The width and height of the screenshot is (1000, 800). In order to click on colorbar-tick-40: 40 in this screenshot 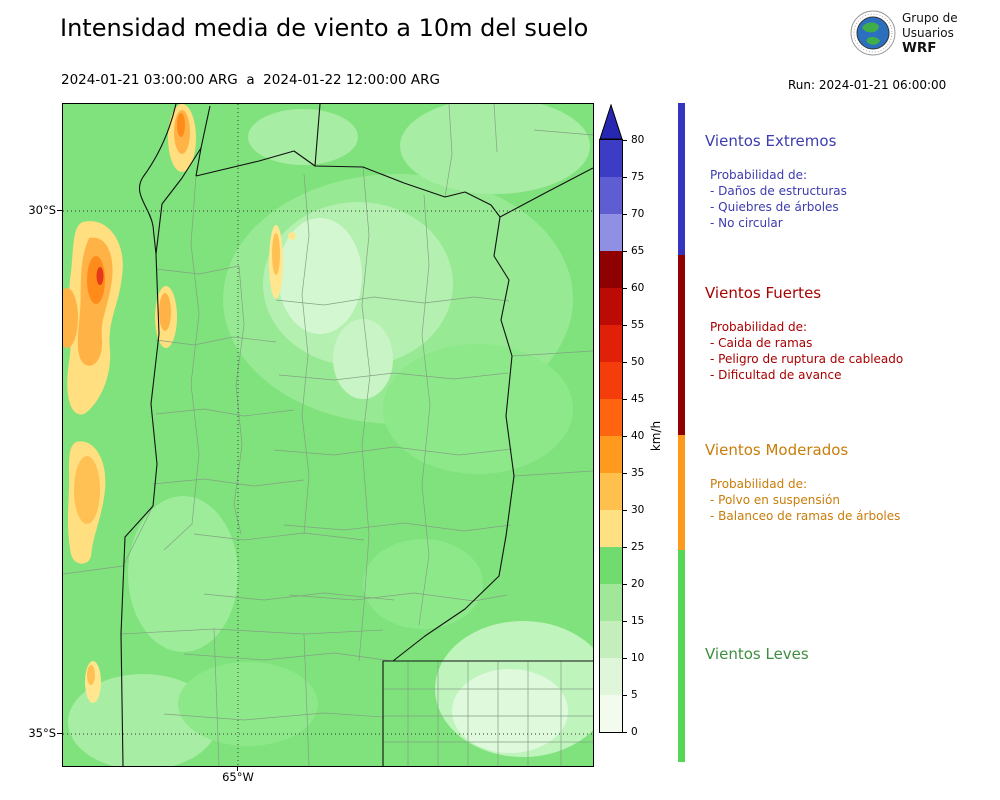, I will do `click(621, 436)`.